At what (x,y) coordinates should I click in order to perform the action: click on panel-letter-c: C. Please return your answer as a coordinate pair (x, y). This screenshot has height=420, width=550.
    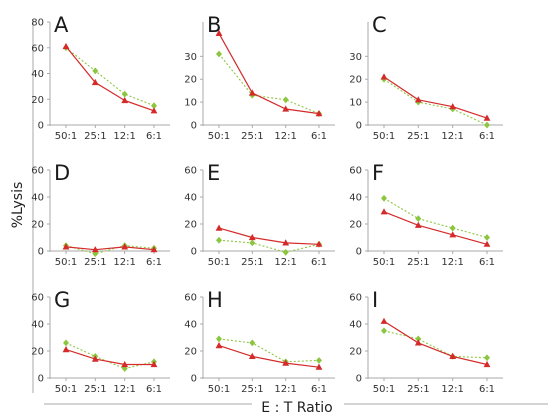
    Looking at the image, I should click on (379, 25).